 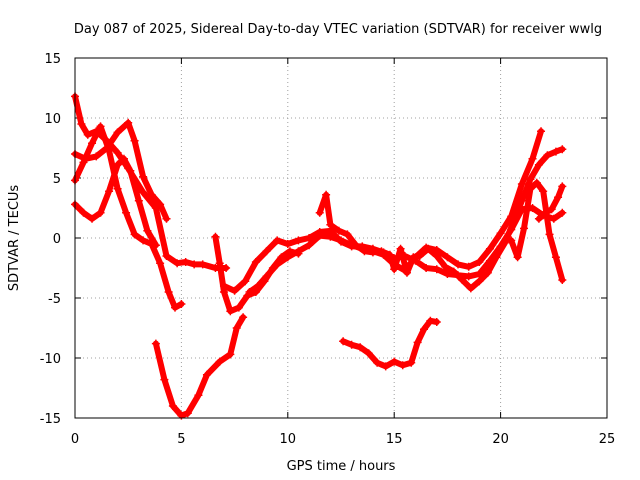 I want to click on x-tick-label: 15, so click(x=394, y=439).